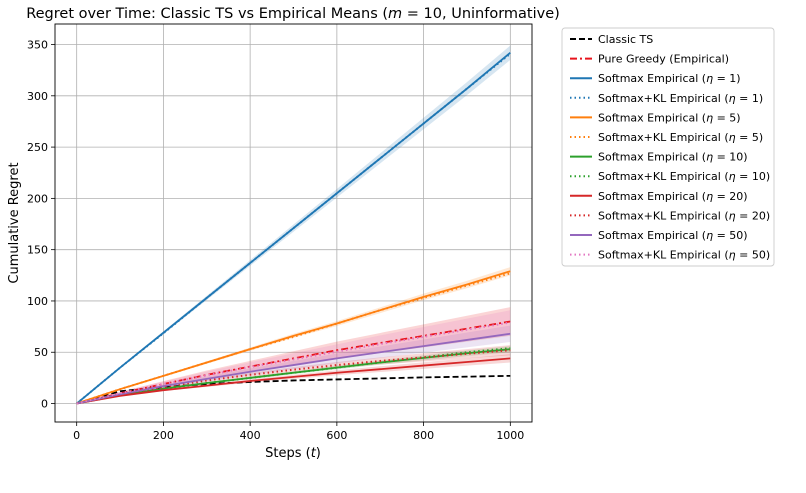 This screenshot has width=806, height=493. I want to click on x-tick-label: 1000, so click(510, 435).